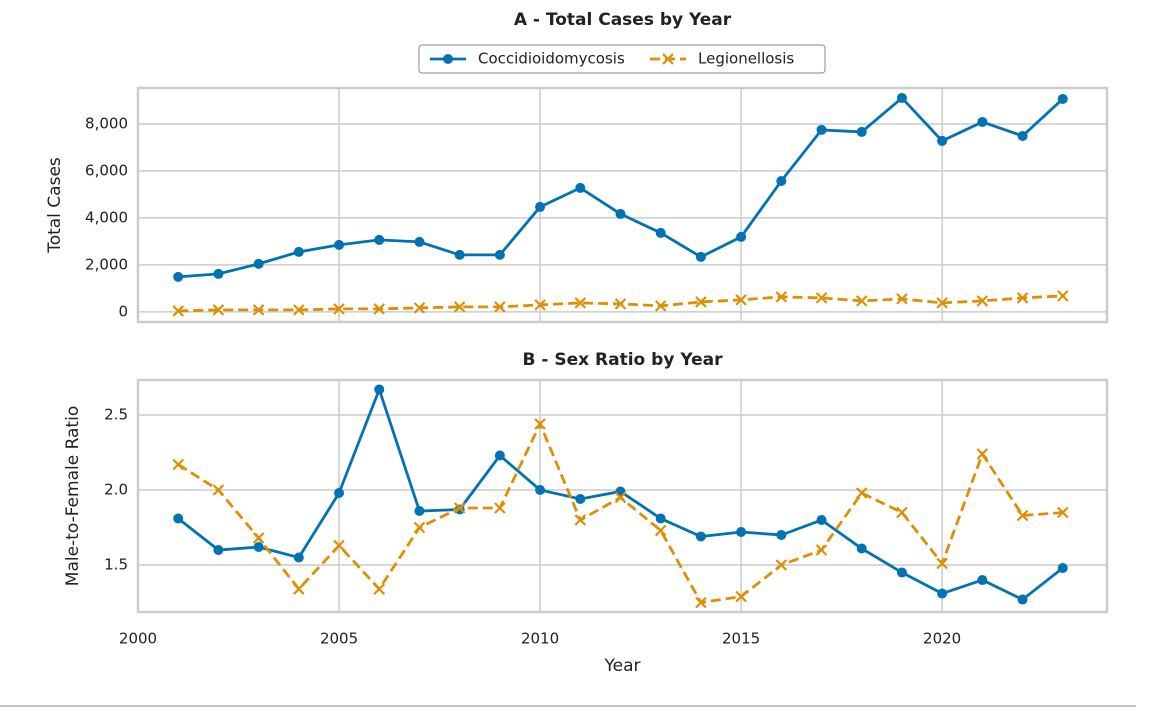 This screenshot has height=724, width=1152. I want to click on legend-box, so click(622, 59).